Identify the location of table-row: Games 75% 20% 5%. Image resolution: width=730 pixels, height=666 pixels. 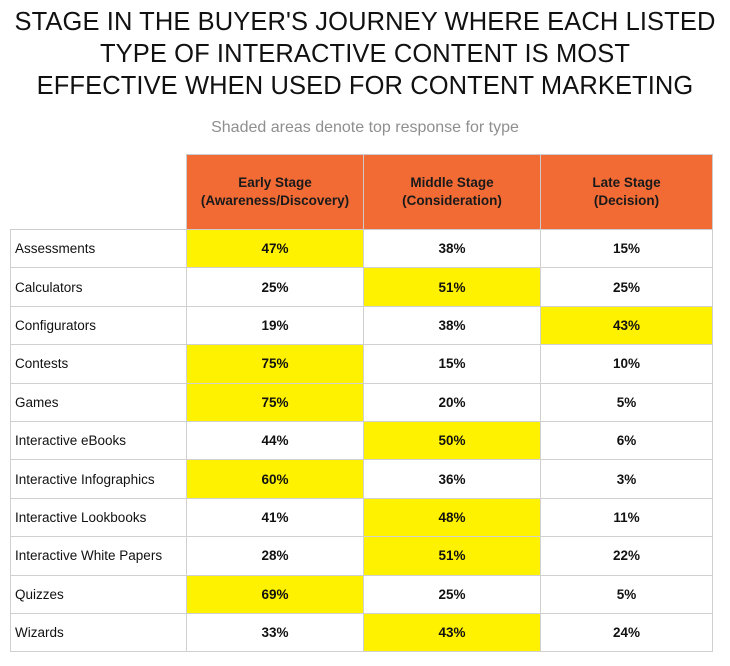
(361, 402).